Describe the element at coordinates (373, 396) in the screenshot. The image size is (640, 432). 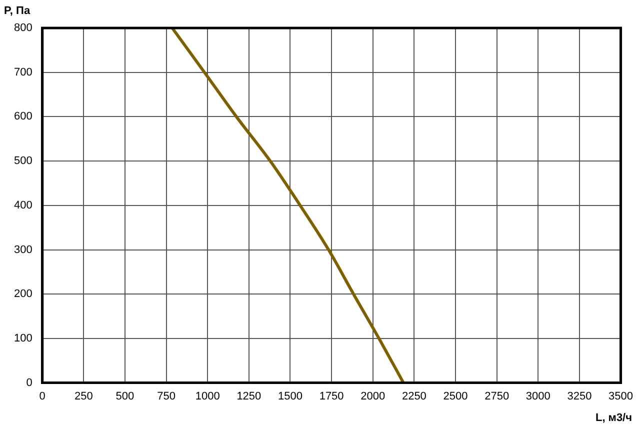
I see `x-tick-label: 2000` at that location.